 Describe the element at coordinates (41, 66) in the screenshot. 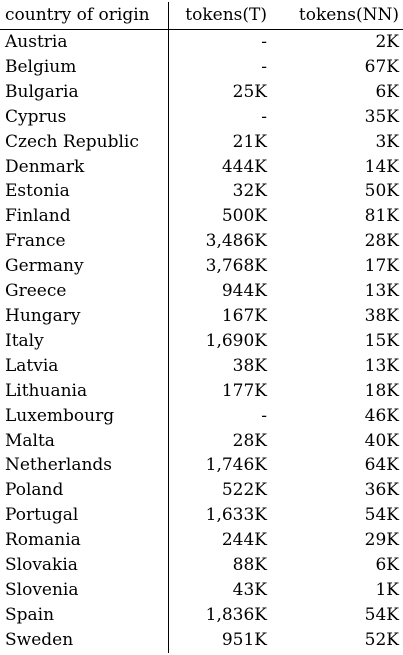

I see `cell-country: Belgium` at that location.